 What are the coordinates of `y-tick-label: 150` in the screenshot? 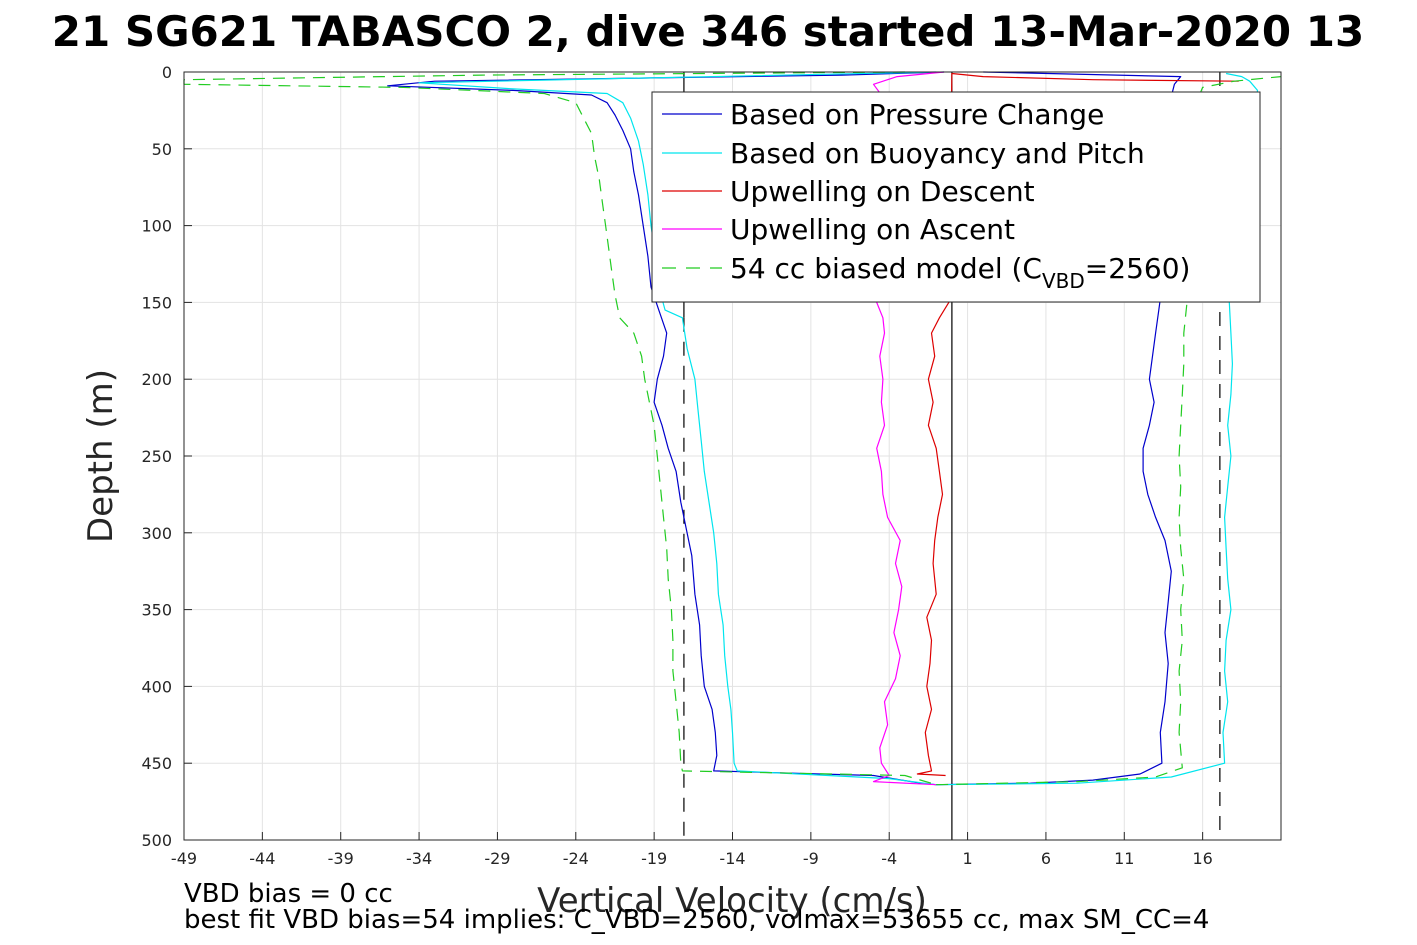 It's located at (156, 302).